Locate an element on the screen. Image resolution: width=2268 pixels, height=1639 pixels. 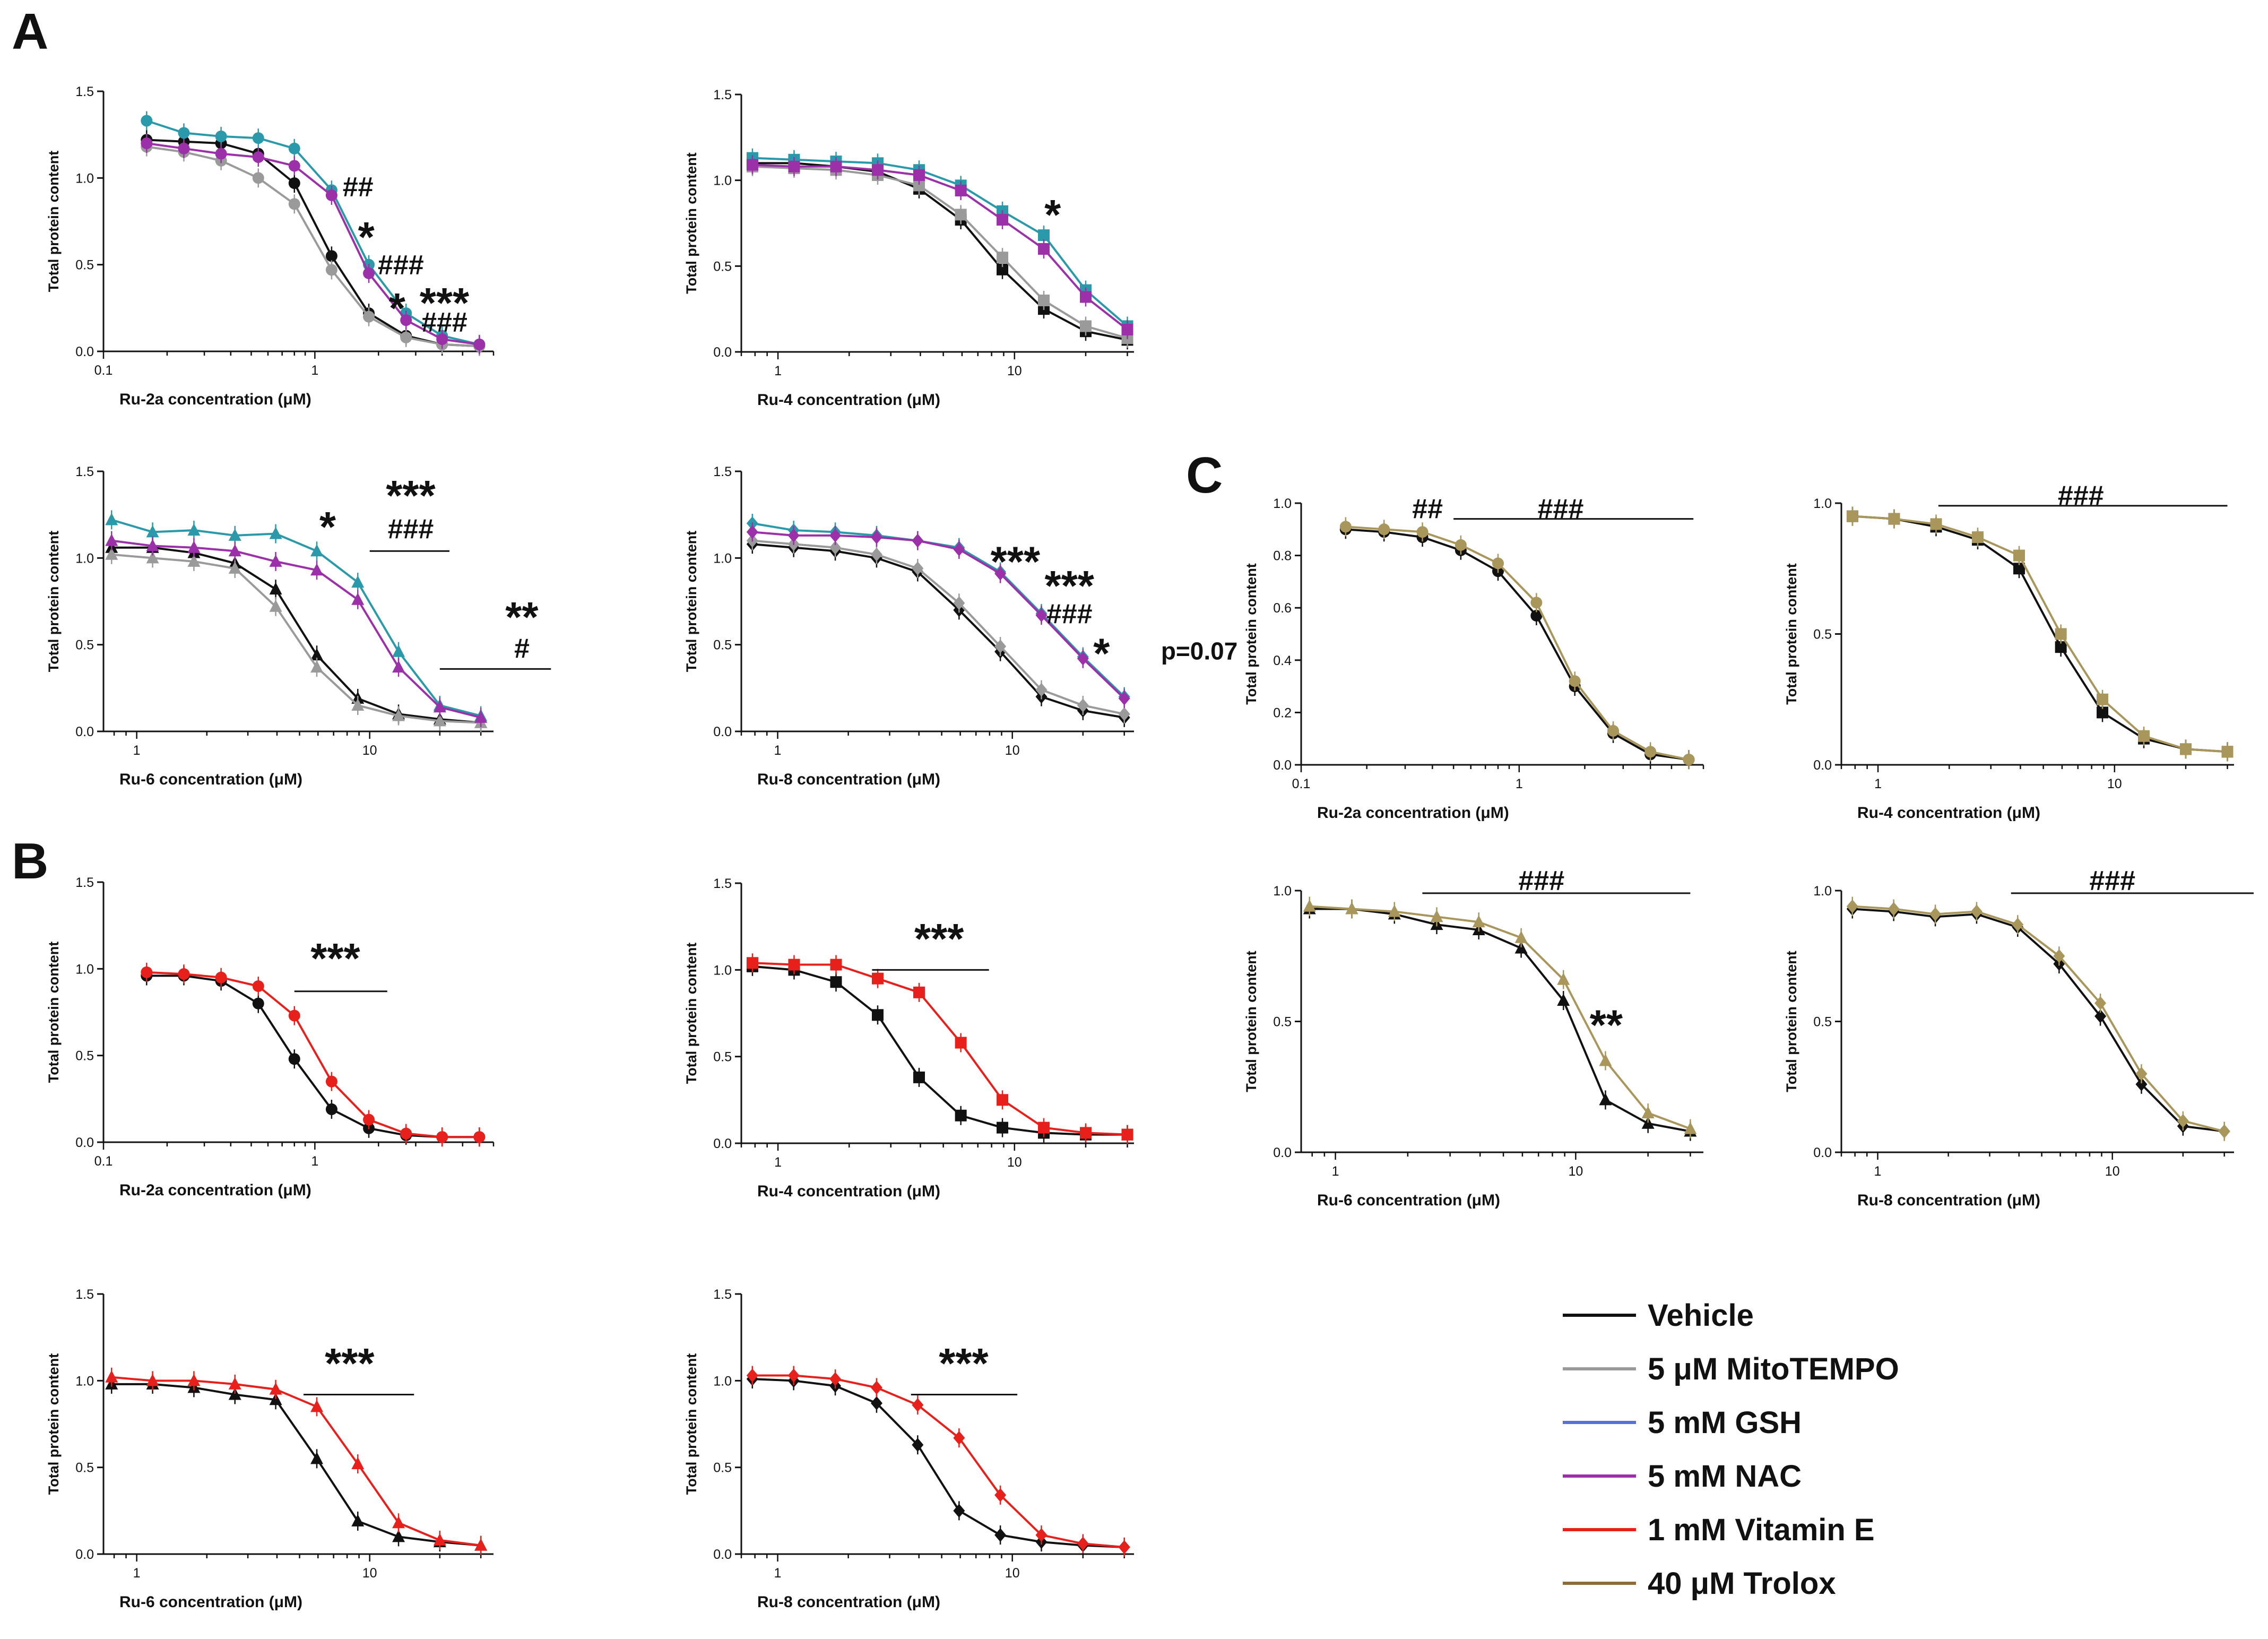
y-tick-label: 0.0 is located at coordinates (84, 351).